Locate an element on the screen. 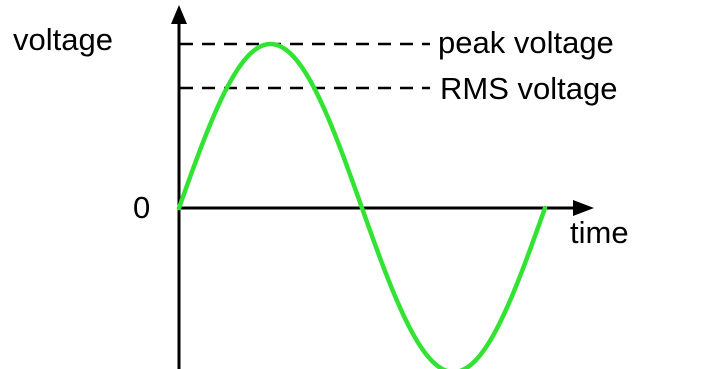 This screenshot has height=369, width=709. rms-voltage-label: RMS voltage is located at coordinates (528, 88).